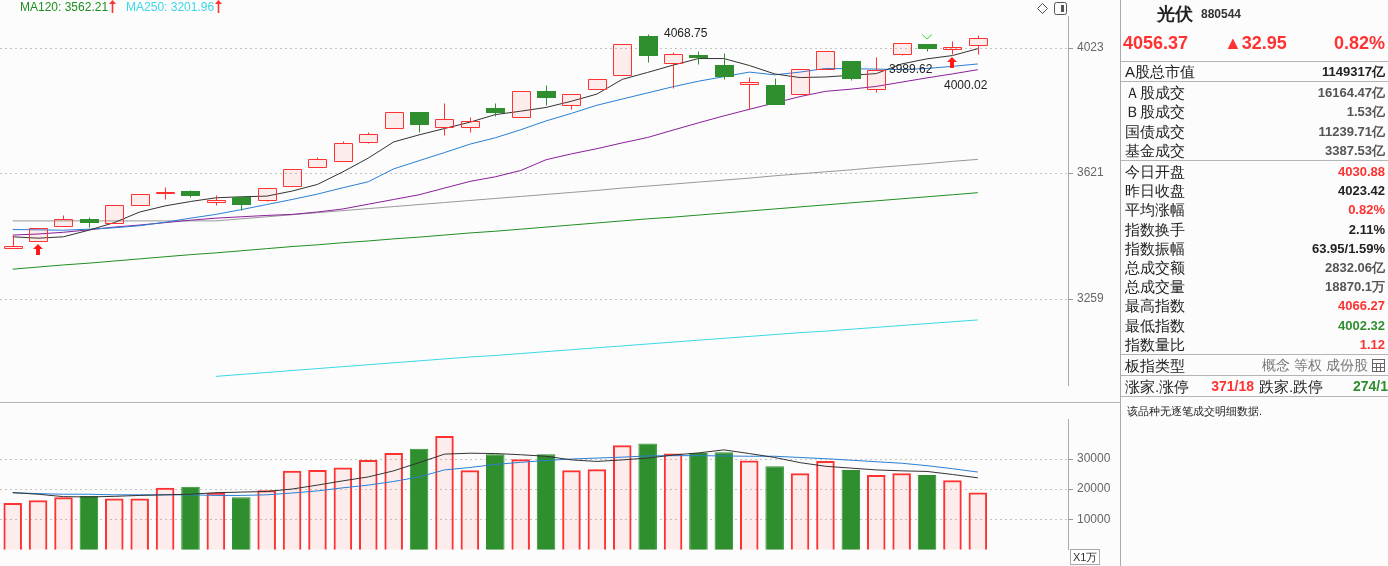  What do you see at coordinates (1366, 209) in the screenshot?
I see `text: 0.82%` at bounding box center [1366, 209].